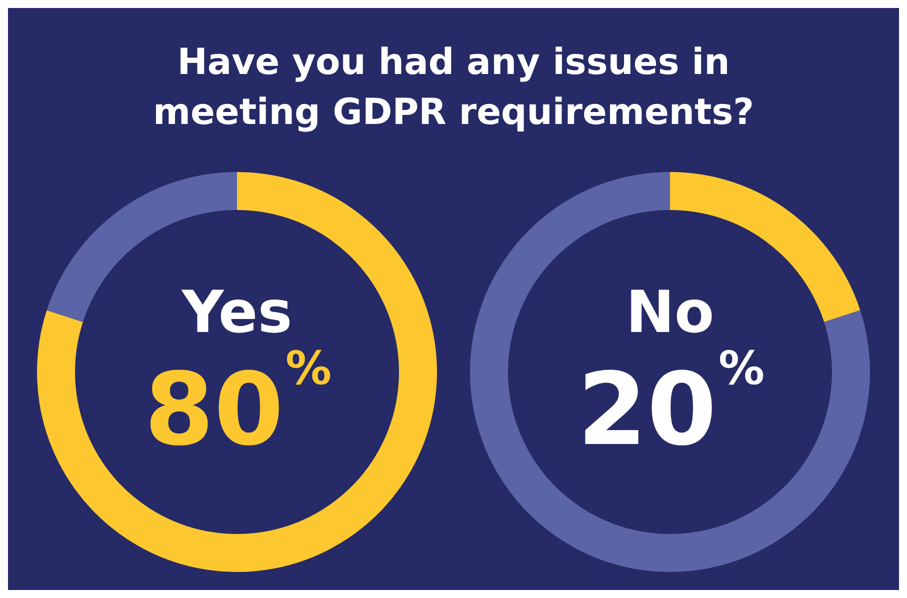 The width and height of the screenshot is (907, 598). I want to click on chart-title: Have you had any issues in meeting GDPR requirements?, so click(454, 88).